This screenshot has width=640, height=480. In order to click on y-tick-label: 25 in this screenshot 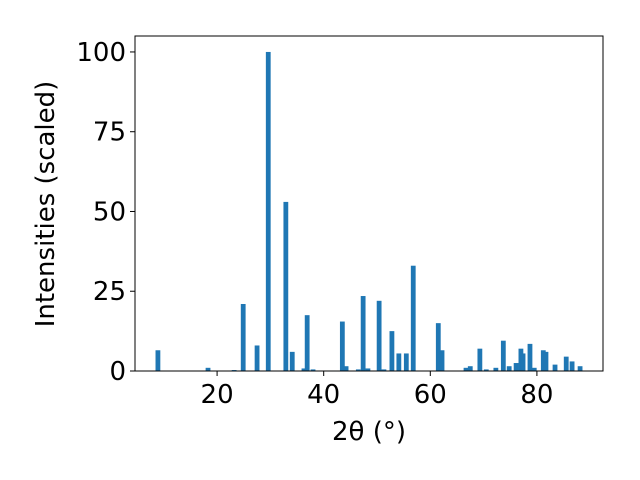, I will do `click(109, 292)`.